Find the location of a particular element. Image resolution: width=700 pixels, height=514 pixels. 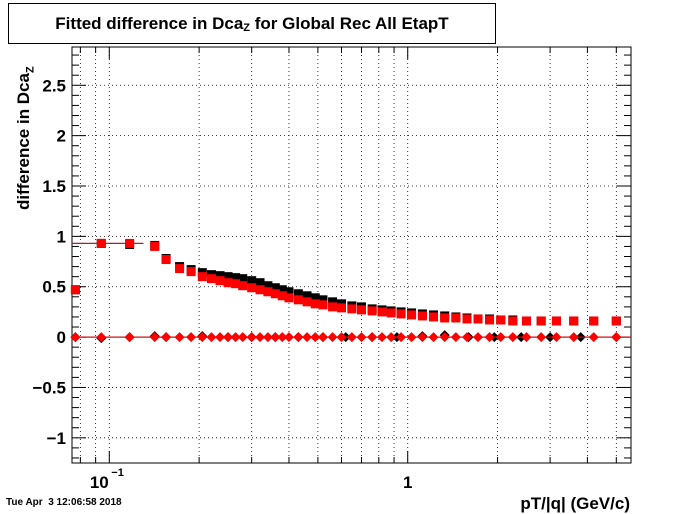

y-tick-label: 0.5 is located at coordinates (54, 287).